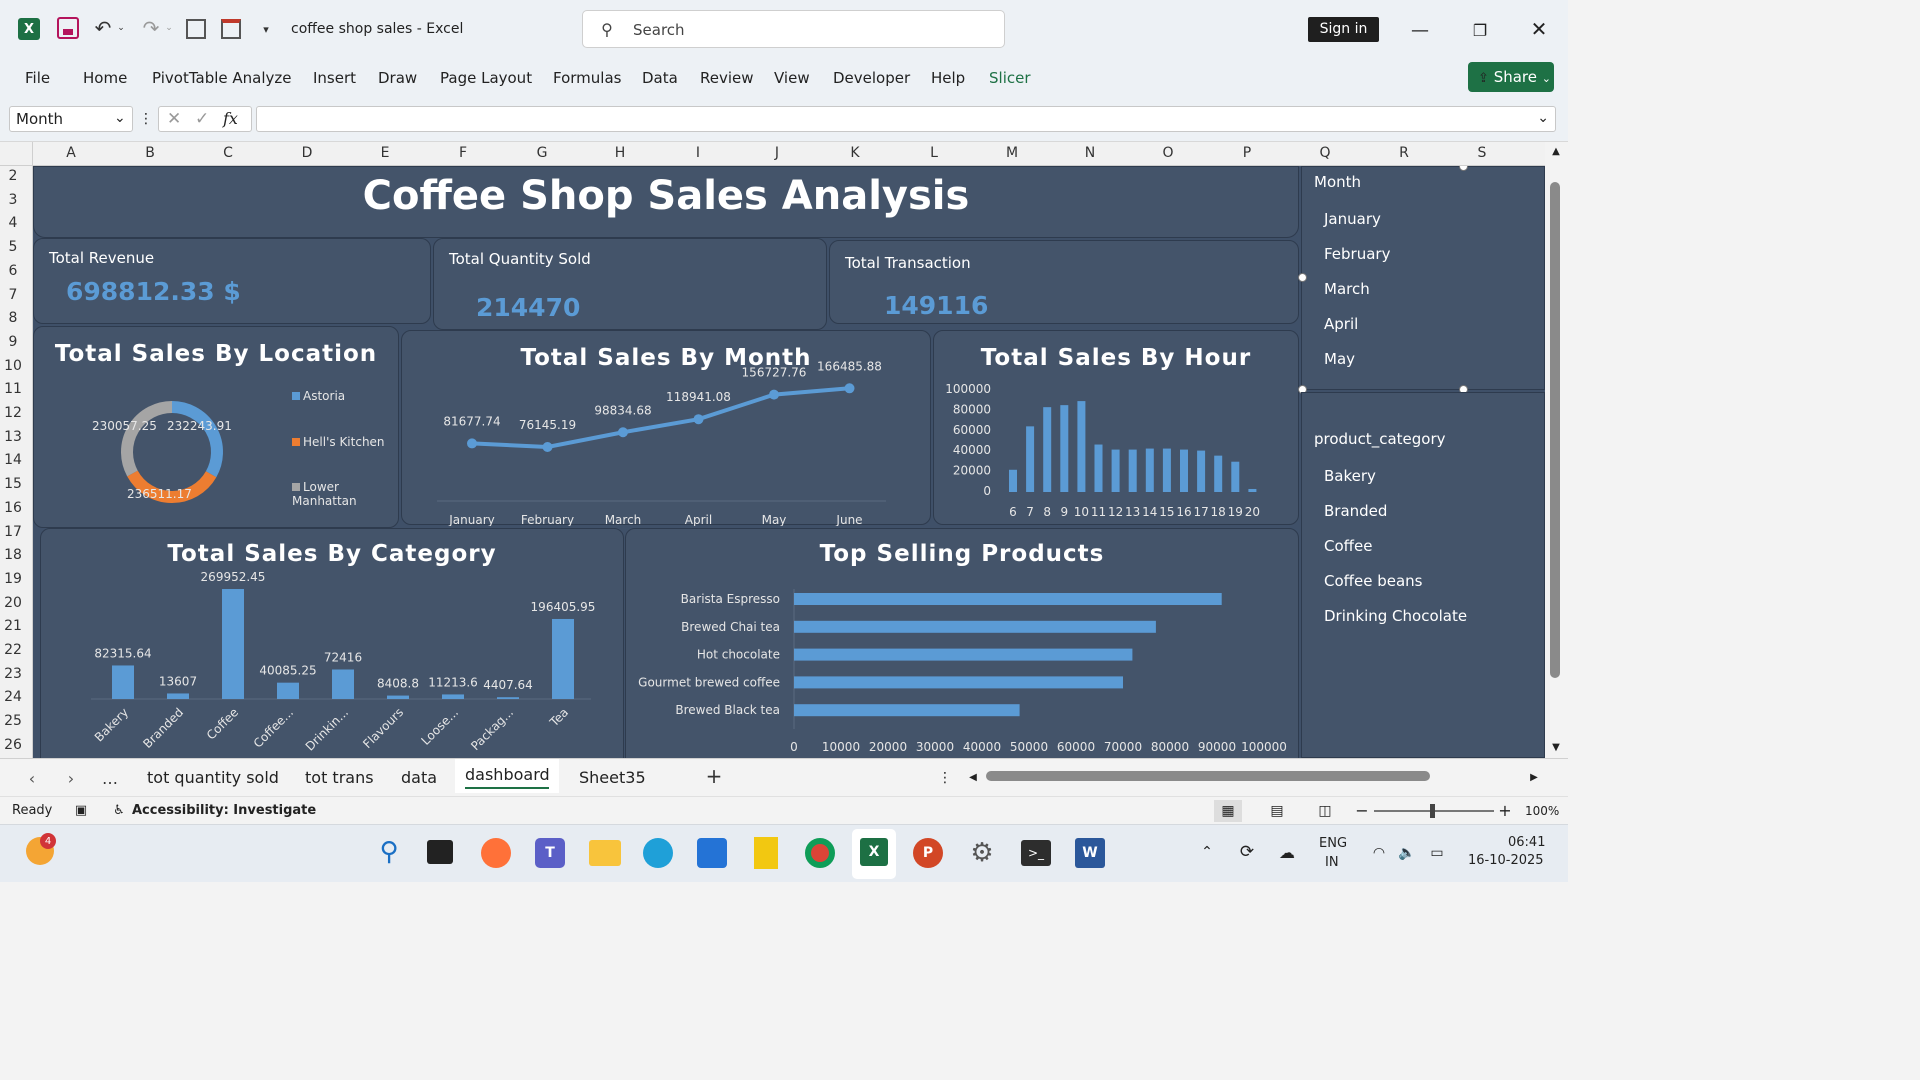  I want to click on column-header: L, so click(934, 153).